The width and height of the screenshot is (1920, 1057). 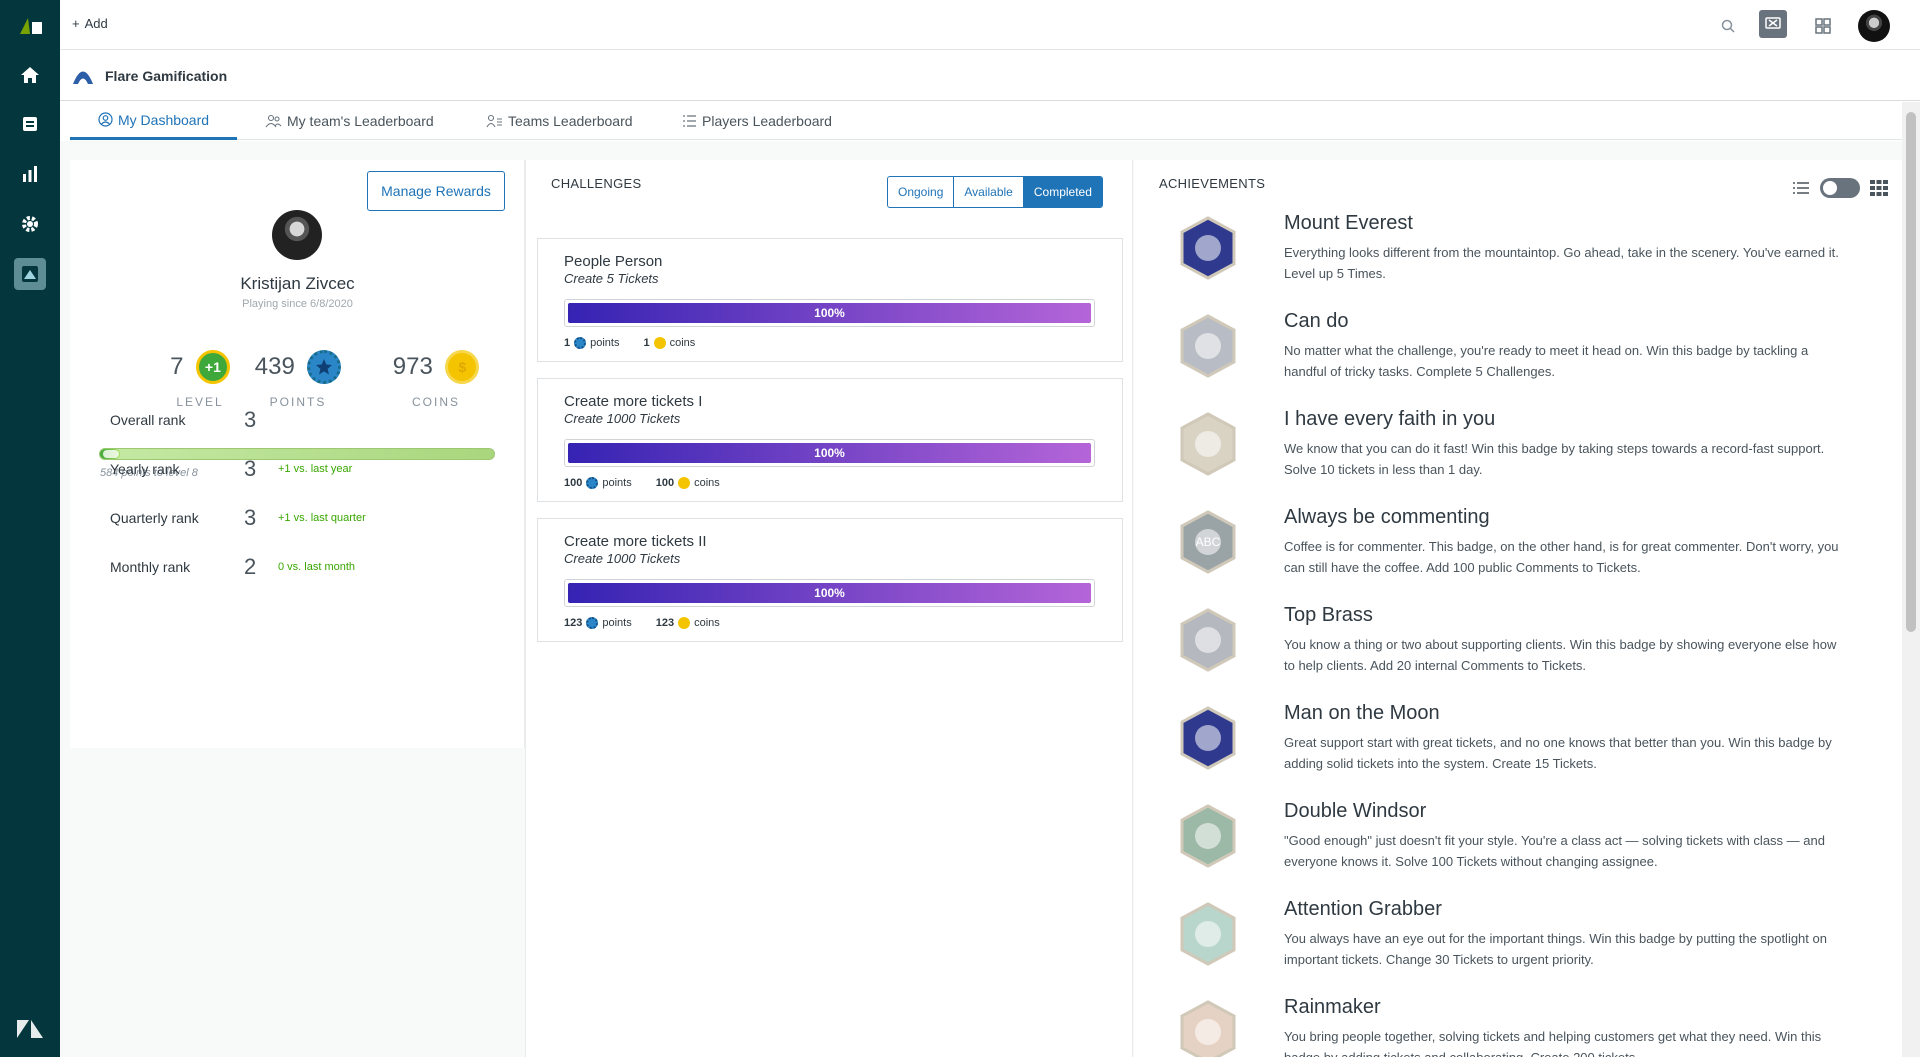 I want to click on level-up-badge-icon: +1, so click(x=212, y=367).